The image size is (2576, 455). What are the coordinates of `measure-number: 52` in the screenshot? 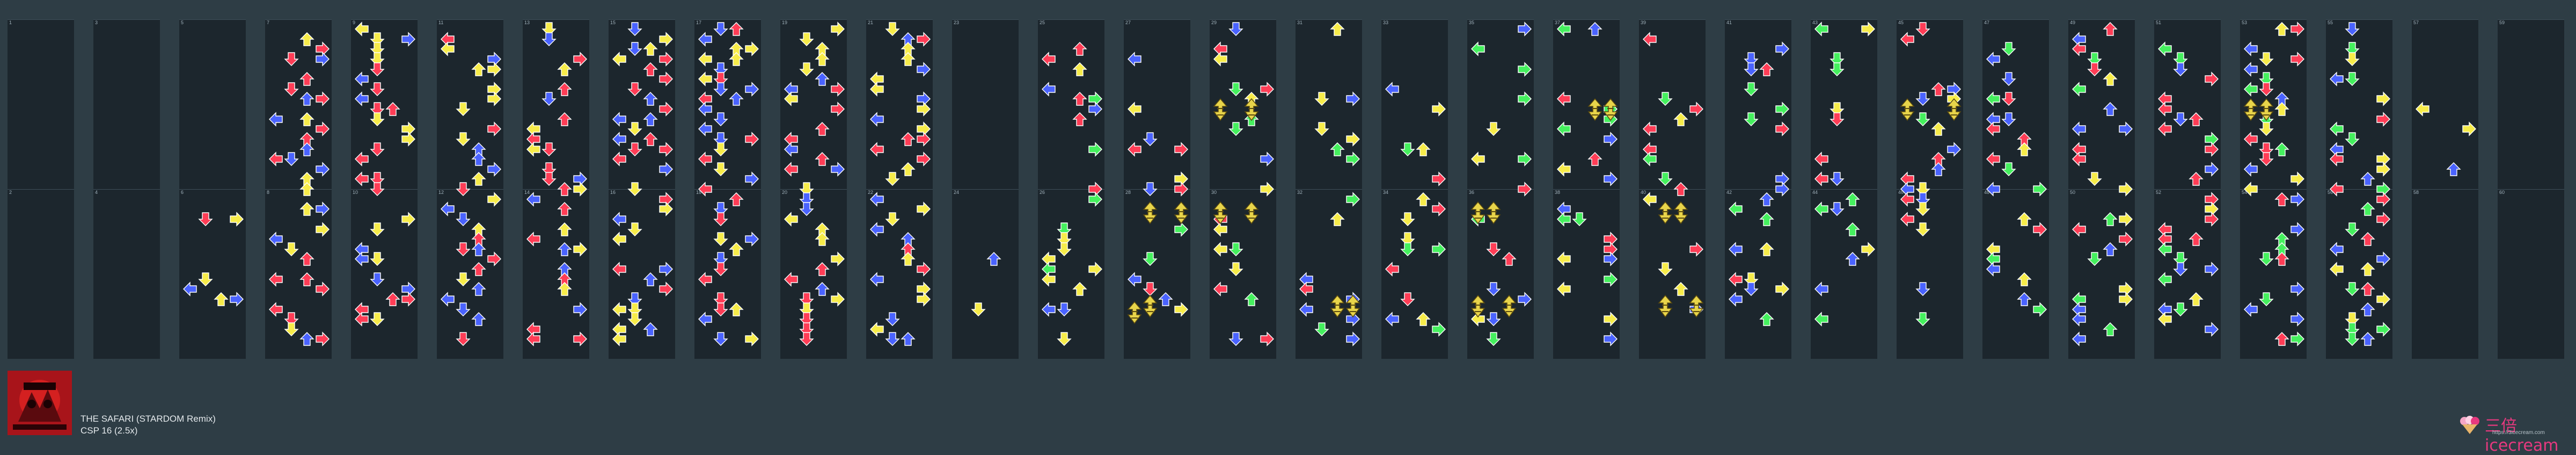 It's located at (2159, 192).